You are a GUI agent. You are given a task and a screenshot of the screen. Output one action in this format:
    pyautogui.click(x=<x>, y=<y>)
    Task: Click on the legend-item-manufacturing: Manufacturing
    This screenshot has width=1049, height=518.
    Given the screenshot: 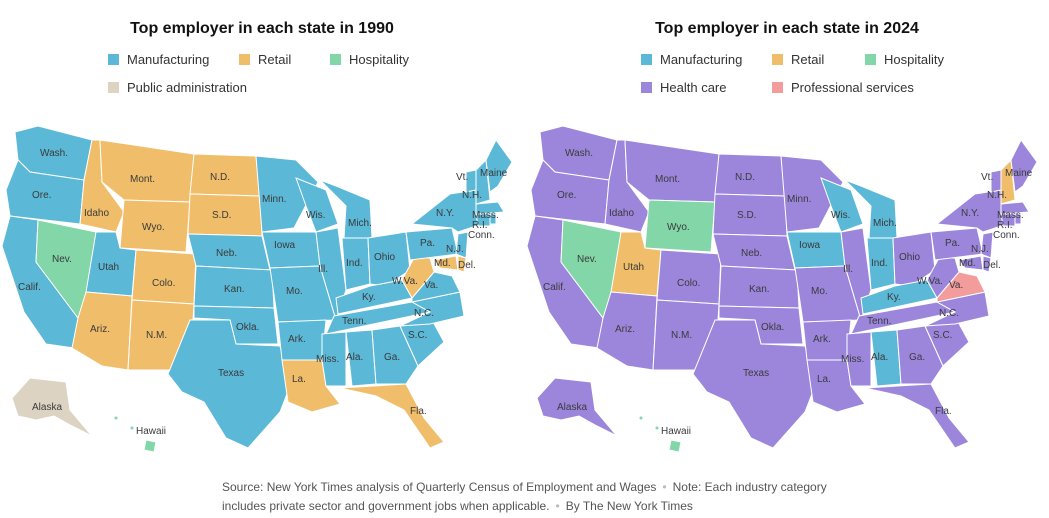 What is the action you would take?
    pyautogui.click(x=158, y=59)
    